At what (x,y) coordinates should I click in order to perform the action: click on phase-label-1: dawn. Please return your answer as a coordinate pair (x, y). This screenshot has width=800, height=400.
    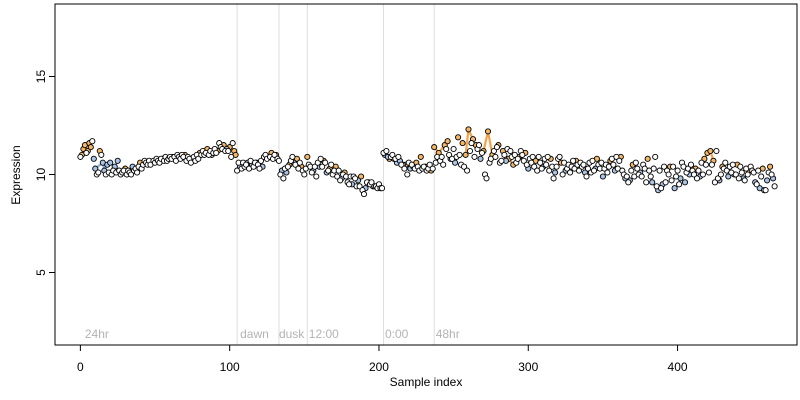
    Looking at the image, I should click on (254, 334).